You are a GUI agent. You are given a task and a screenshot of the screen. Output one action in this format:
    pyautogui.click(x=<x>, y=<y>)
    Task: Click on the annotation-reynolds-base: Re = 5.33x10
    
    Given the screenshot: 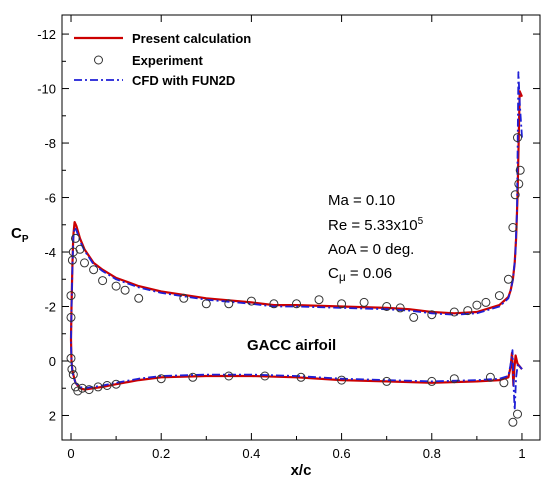 What is the action you would take?
    pyautogui.click(x=373, y=225)
    